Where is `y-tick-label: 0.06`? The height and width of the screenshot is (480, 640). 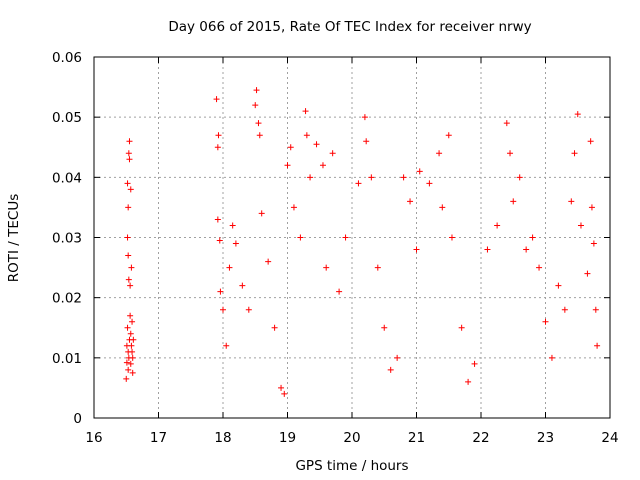
y-tick-label: 0.06 is located at coordinates (67, 58).